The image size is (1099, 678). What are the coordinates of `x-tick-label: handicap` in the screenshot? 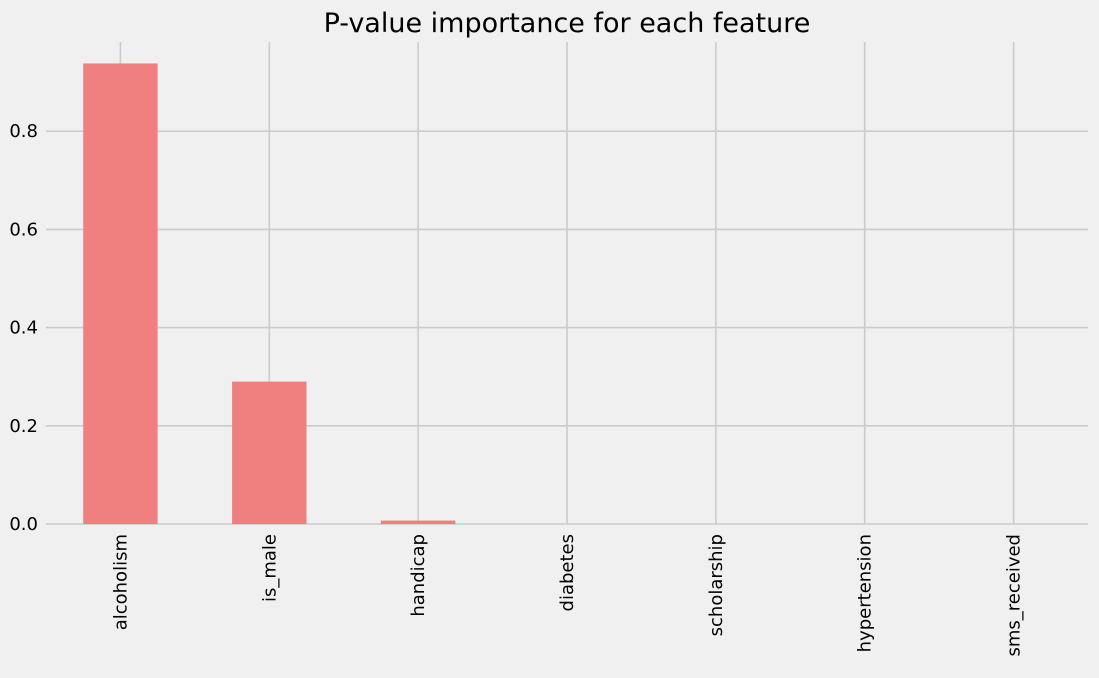 It's located at (418, 575).